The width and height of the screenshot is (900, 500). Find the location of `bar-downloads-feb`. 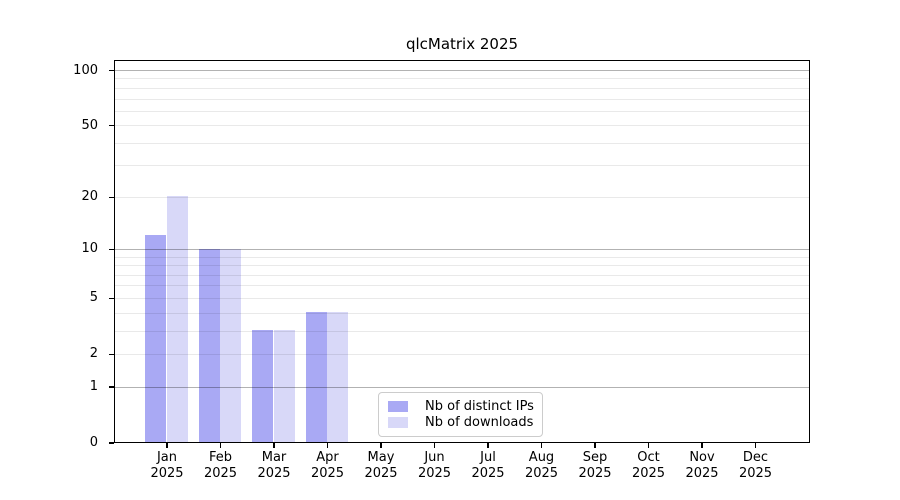

bar-downloads-feb is located at coordinates (231, 345).